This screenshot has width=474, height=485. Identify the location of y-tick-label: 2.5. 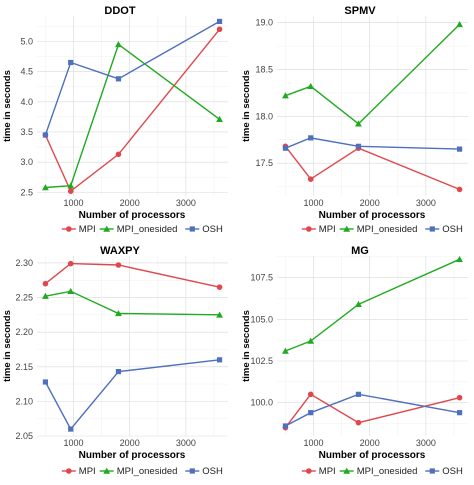
(26, 192).